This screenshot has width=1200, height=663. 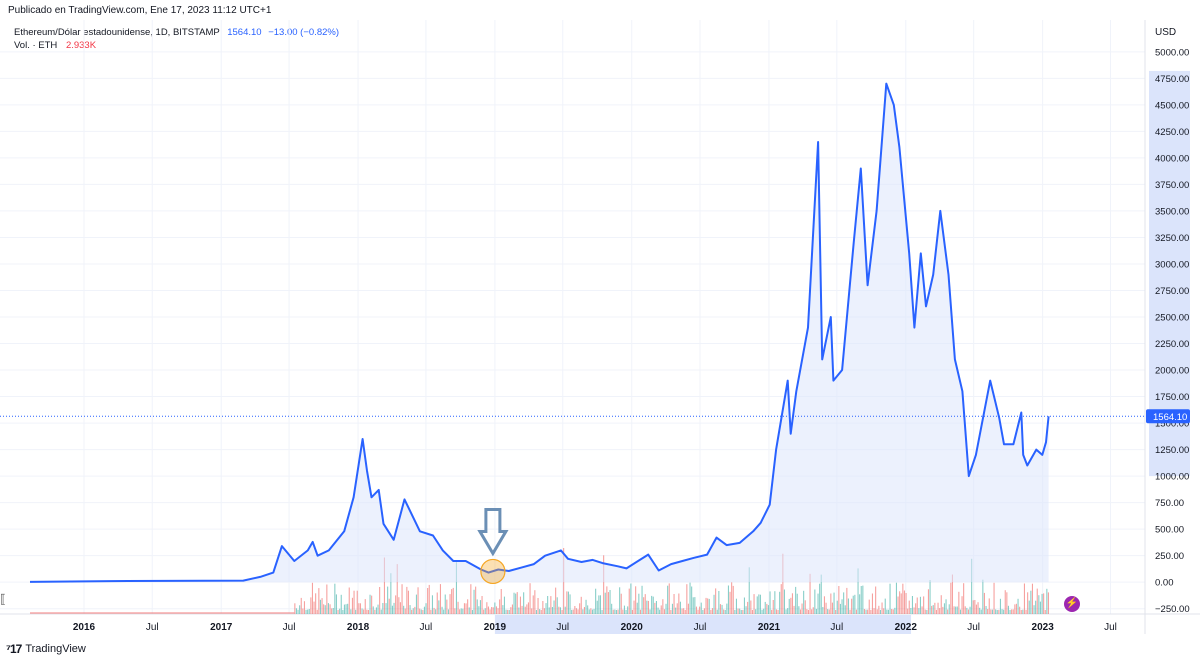 What do you see at coordinates (36, 45) in the screenshot?
I see `volume-label: Vol. · ETH` at bounding box center [36, 45].